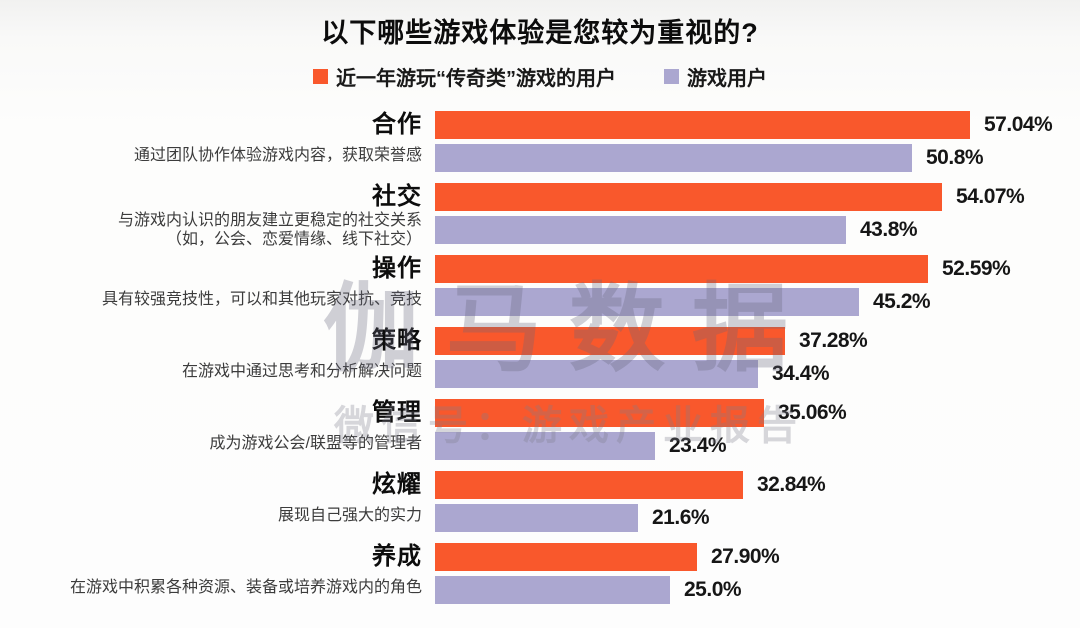  I want to click on category-description: 成为游戏公会/联盟等的管理者, so click(316, 443).